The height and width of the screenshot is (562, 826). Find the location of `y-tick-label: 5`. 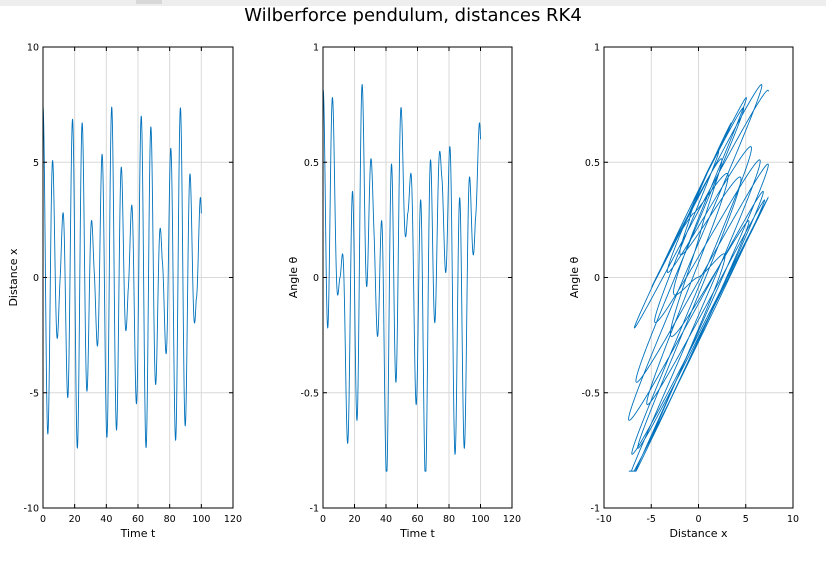

y-tick-label: 5 is located at coordinates (36, 163).